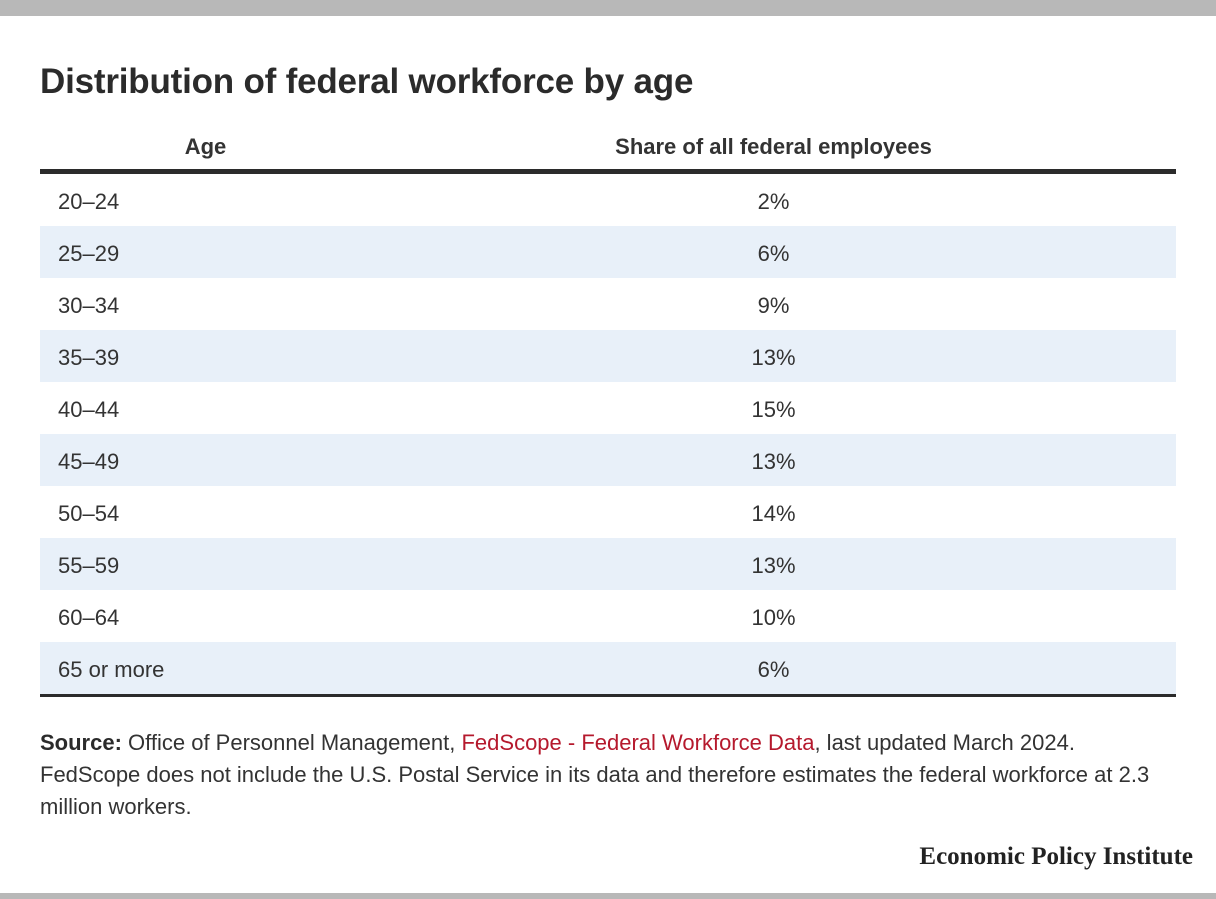 The height and width of the screenshot is (899, 1216). What do you see at coordinates (608, 252) in the screenshot?
I see `table-row: 25–29 6%` at bounding box center [608, 252].